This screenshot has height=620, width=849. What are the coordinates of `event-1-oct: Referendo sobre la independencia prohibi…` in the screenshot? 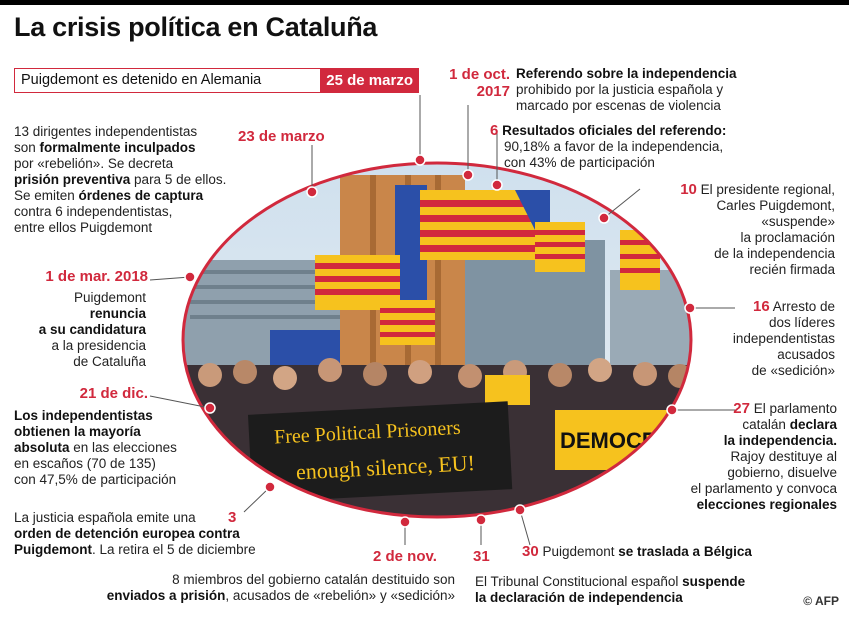 It's located at (626, 89).